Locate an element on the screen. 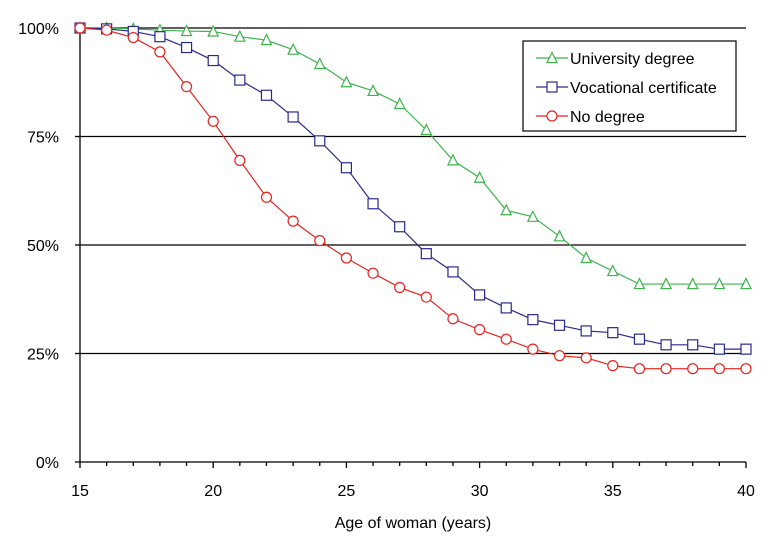 The image size is (776, 541). legend-label: No degree is located at coordinates (607, 117).